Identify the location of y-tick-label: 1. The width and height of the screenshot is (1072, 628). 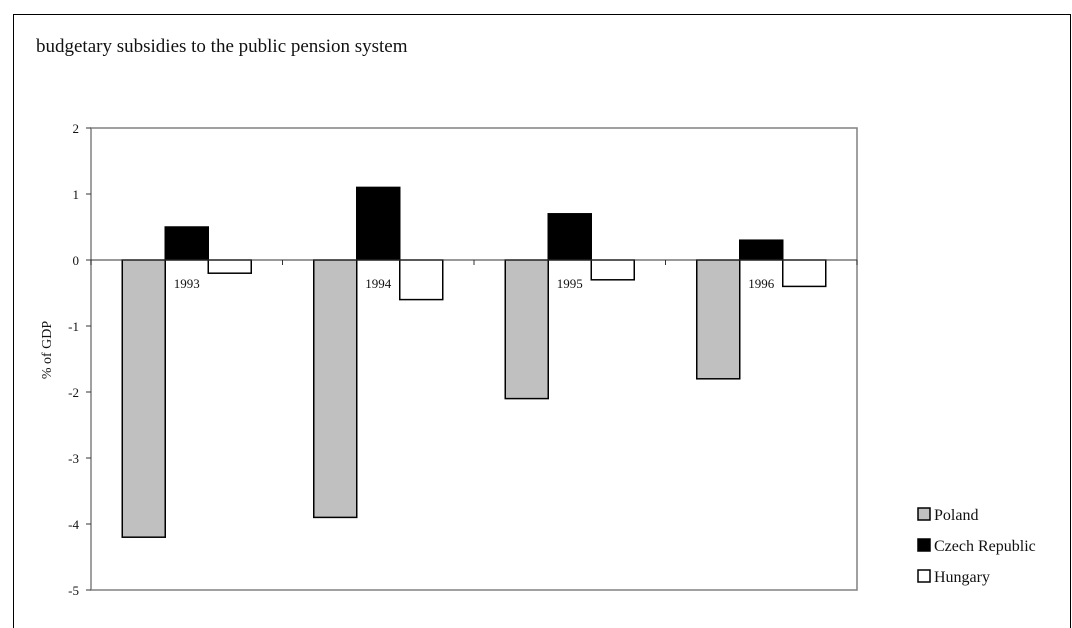
(76, 194).